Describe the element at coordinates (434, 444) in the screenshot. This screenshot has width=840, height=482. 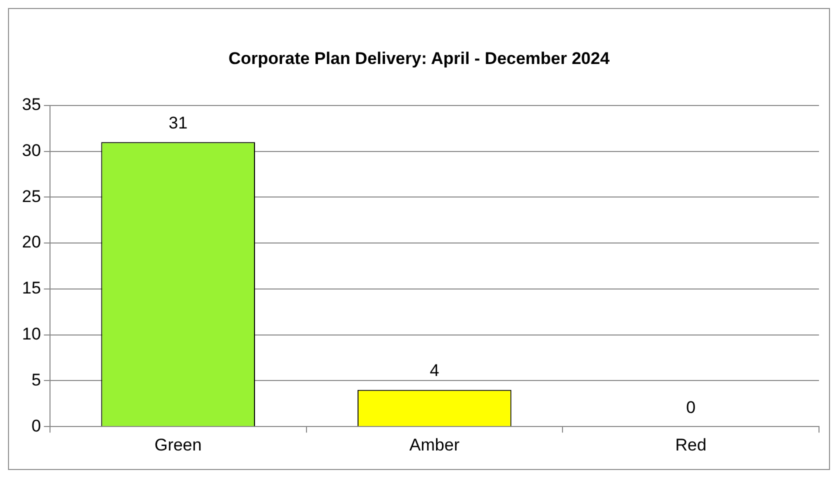
I see `x-tick-label: Amber` at that location.